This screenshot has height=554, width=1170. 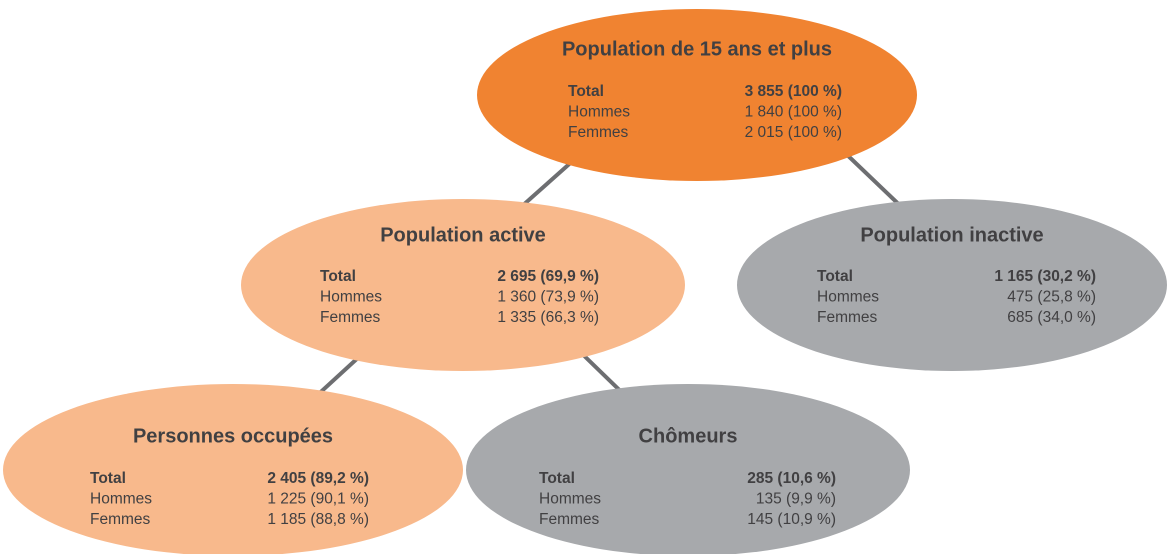 I want to click on row-value: 3 855 (100 %), so click(x=793, y=91).